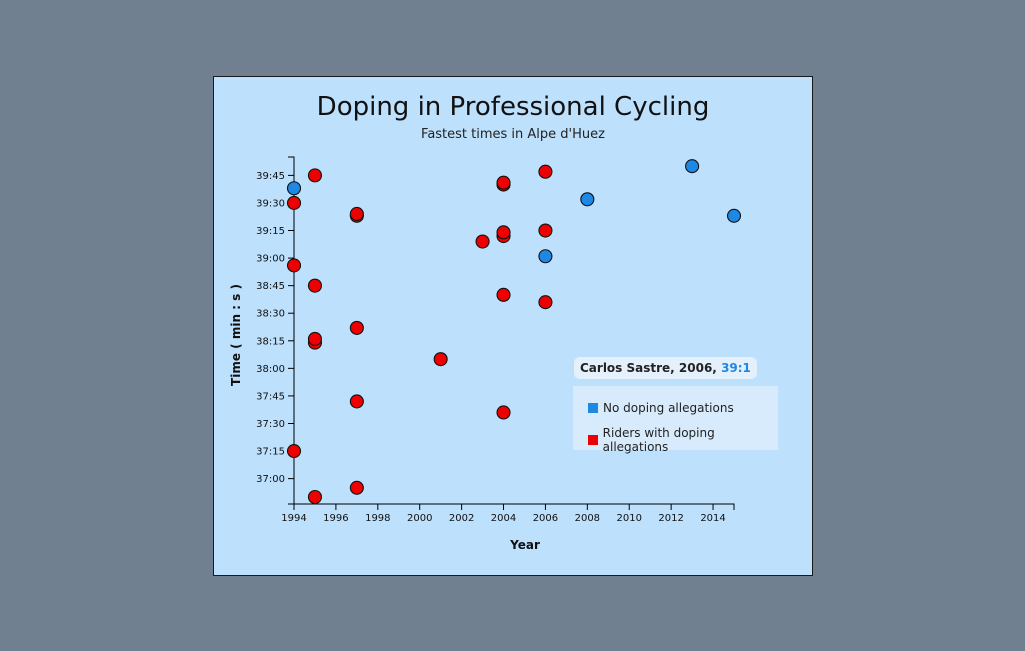 Image resolution: width=1025 pixels, height=651 pixels. What do you see at coordinates (270, 396) in the screenshot?
I see `y-tick-label: 37:45` at bounding box center [270, 396].